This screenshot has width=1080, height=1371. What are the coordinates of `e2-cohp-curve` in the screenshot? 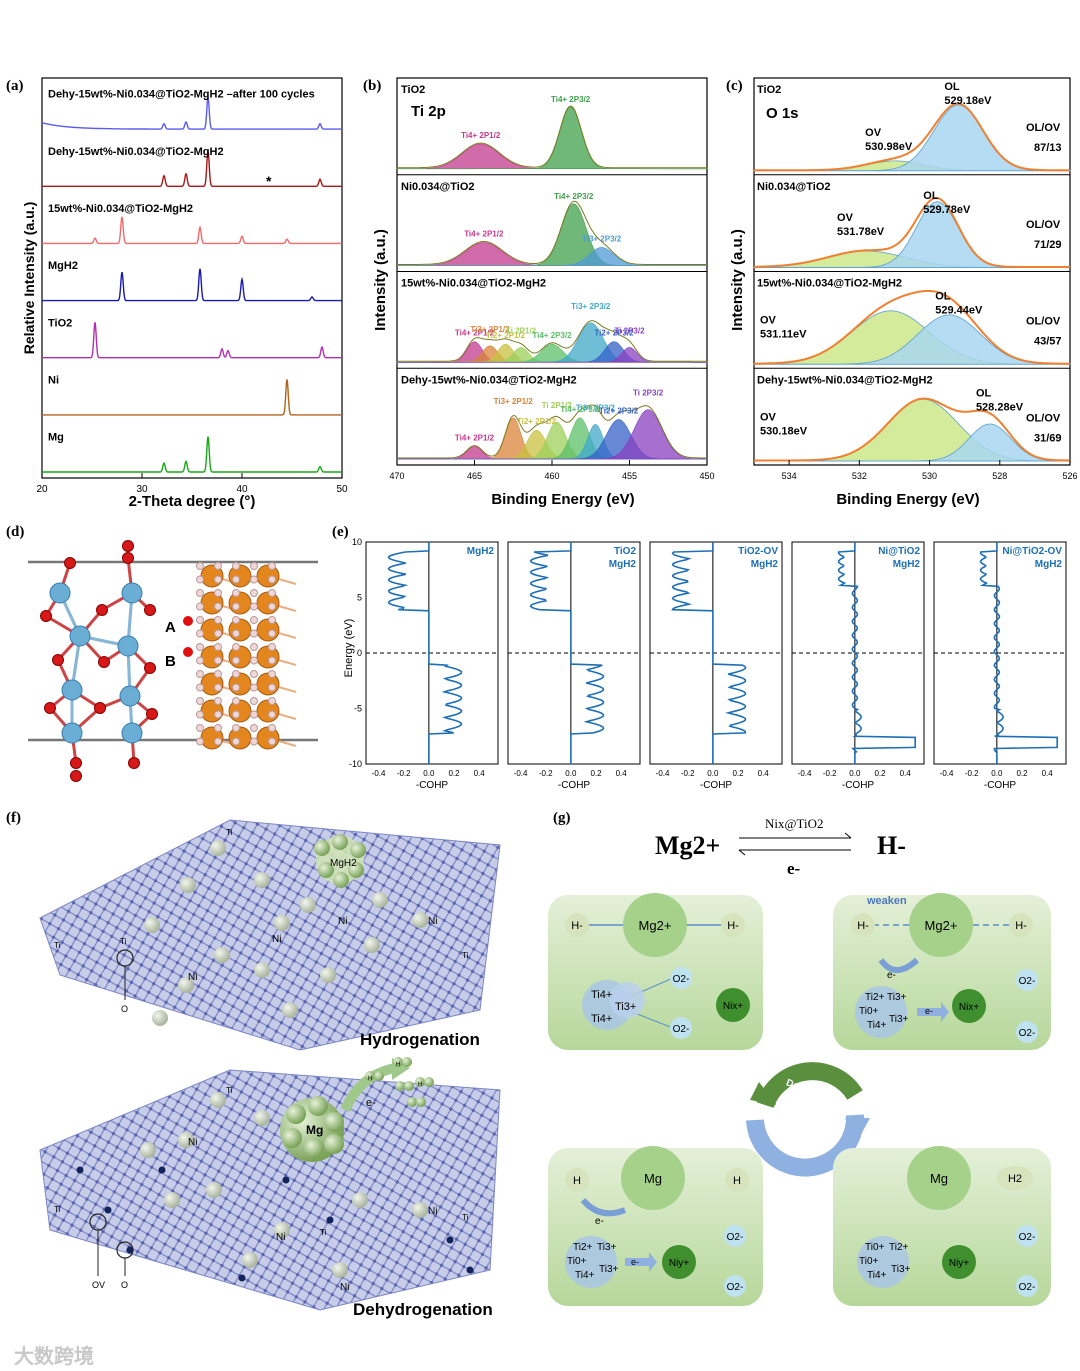 It's located at (709, 653).